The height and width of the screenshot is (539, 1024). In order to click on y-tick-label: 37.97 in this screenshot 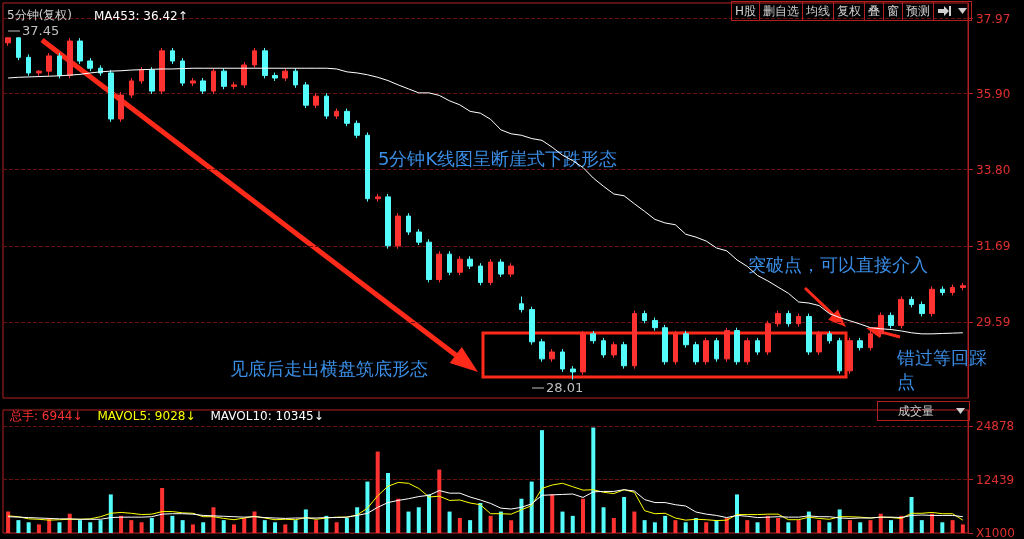, I will do `click(993, 18)`.